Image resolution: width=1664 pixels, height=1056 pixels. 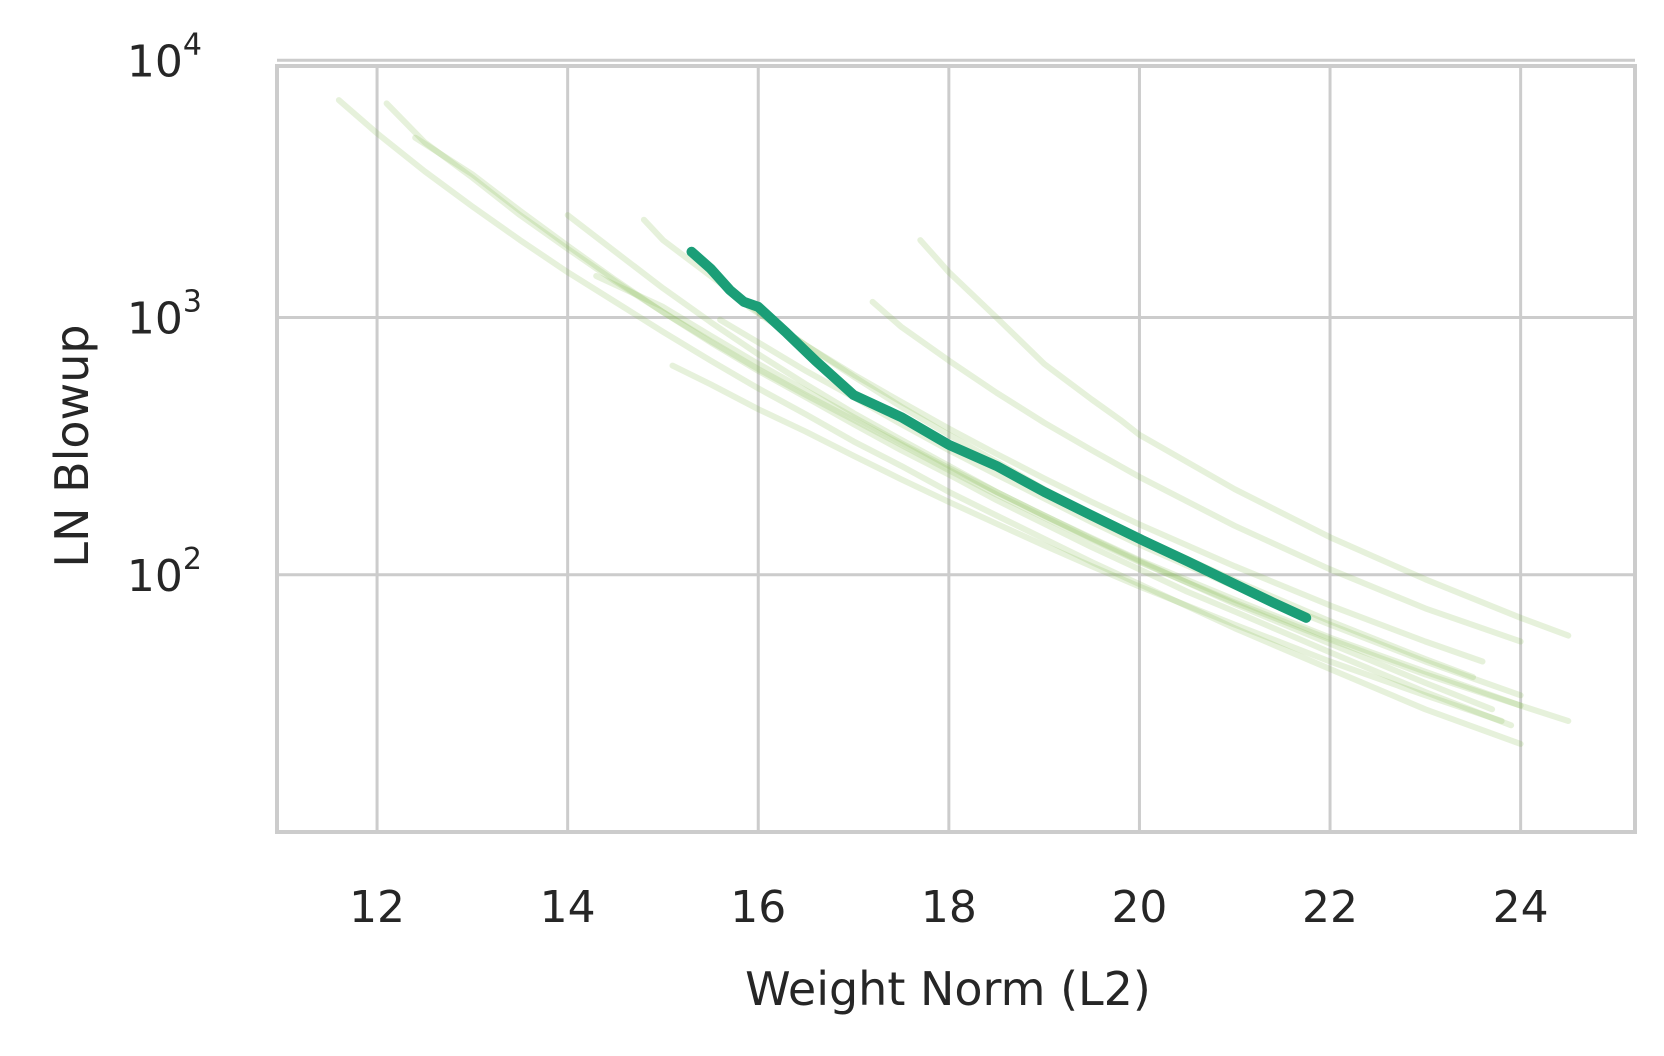 I want to click on x-tick-label: 18, so click(x=949, y=907).